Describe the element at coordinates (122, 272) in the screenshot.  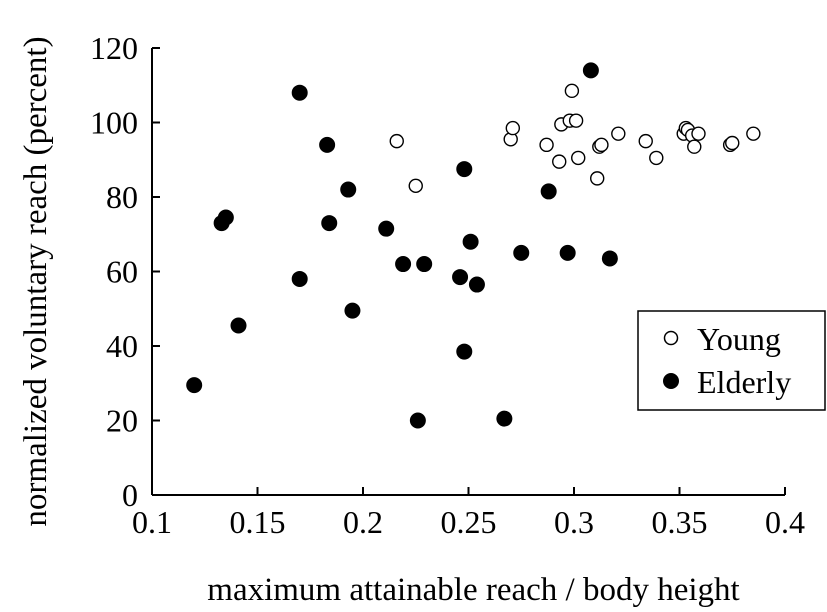
I see `y-tick-label: 60` at that location.